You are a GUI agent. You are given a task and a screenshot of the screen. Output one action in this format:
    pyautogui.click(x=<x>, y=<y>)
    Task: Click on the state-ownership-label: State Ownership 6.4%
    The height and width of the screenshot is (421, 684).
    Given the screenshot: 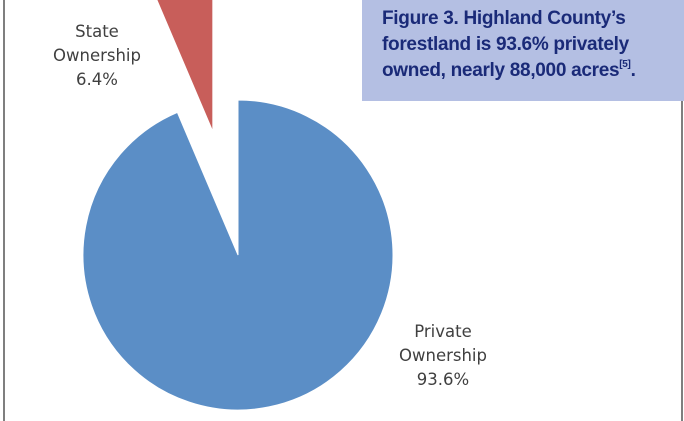 What is the action you would take?
    pyautogui.click(x=97, y=56)
    